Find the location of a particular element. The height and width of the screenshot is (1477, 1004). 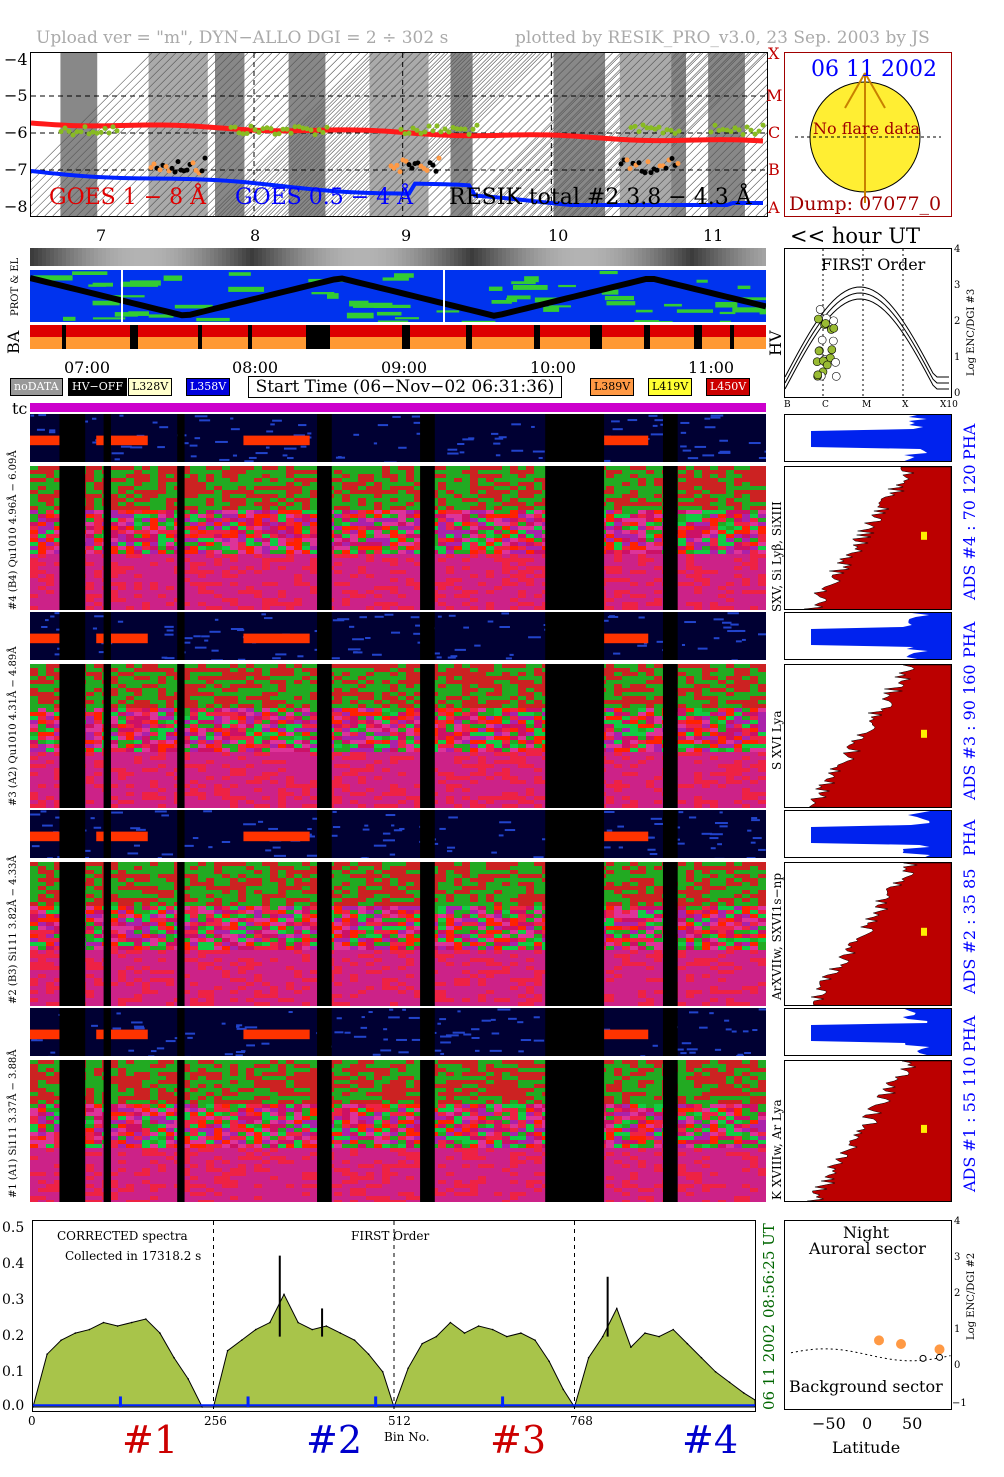

fo-point is located at coordinates (819, 351).